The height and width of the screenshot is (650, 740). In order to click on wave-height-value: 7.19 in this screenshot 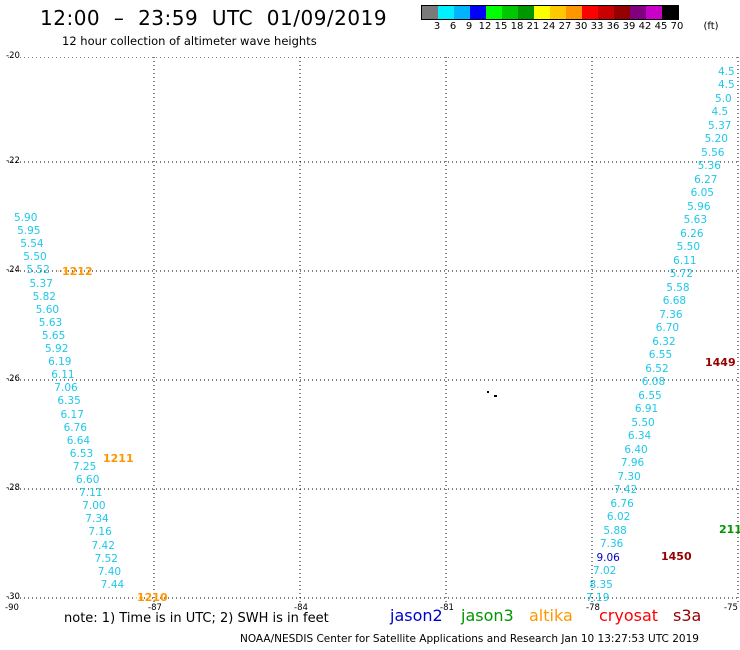, I will do `click(598, 598)`.